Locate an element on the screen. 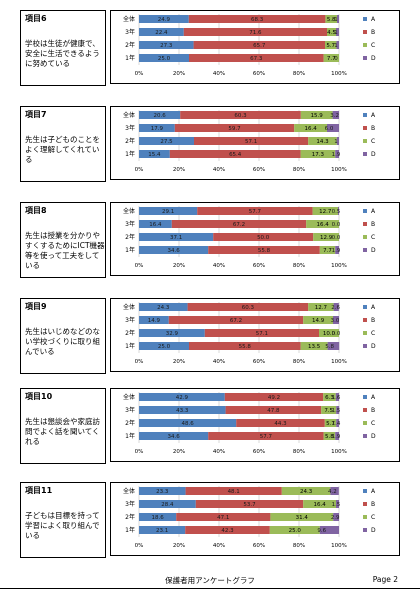 This screenshot has height=596, width=420. data-label: 4.2 is located at coordinates (332, 492).